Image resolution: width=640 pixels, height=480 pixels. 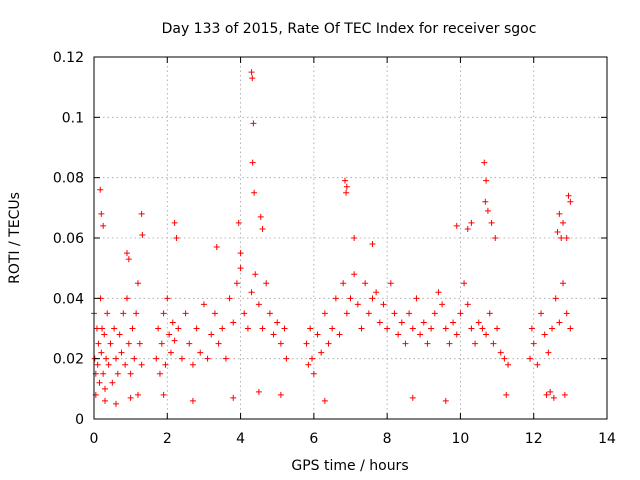 What do you see at coordinates (353, 439) in the screenshot?
I see `x-tick-labels: 0 2 4 6 8 10 12 14` at bounding box center [353, 439].